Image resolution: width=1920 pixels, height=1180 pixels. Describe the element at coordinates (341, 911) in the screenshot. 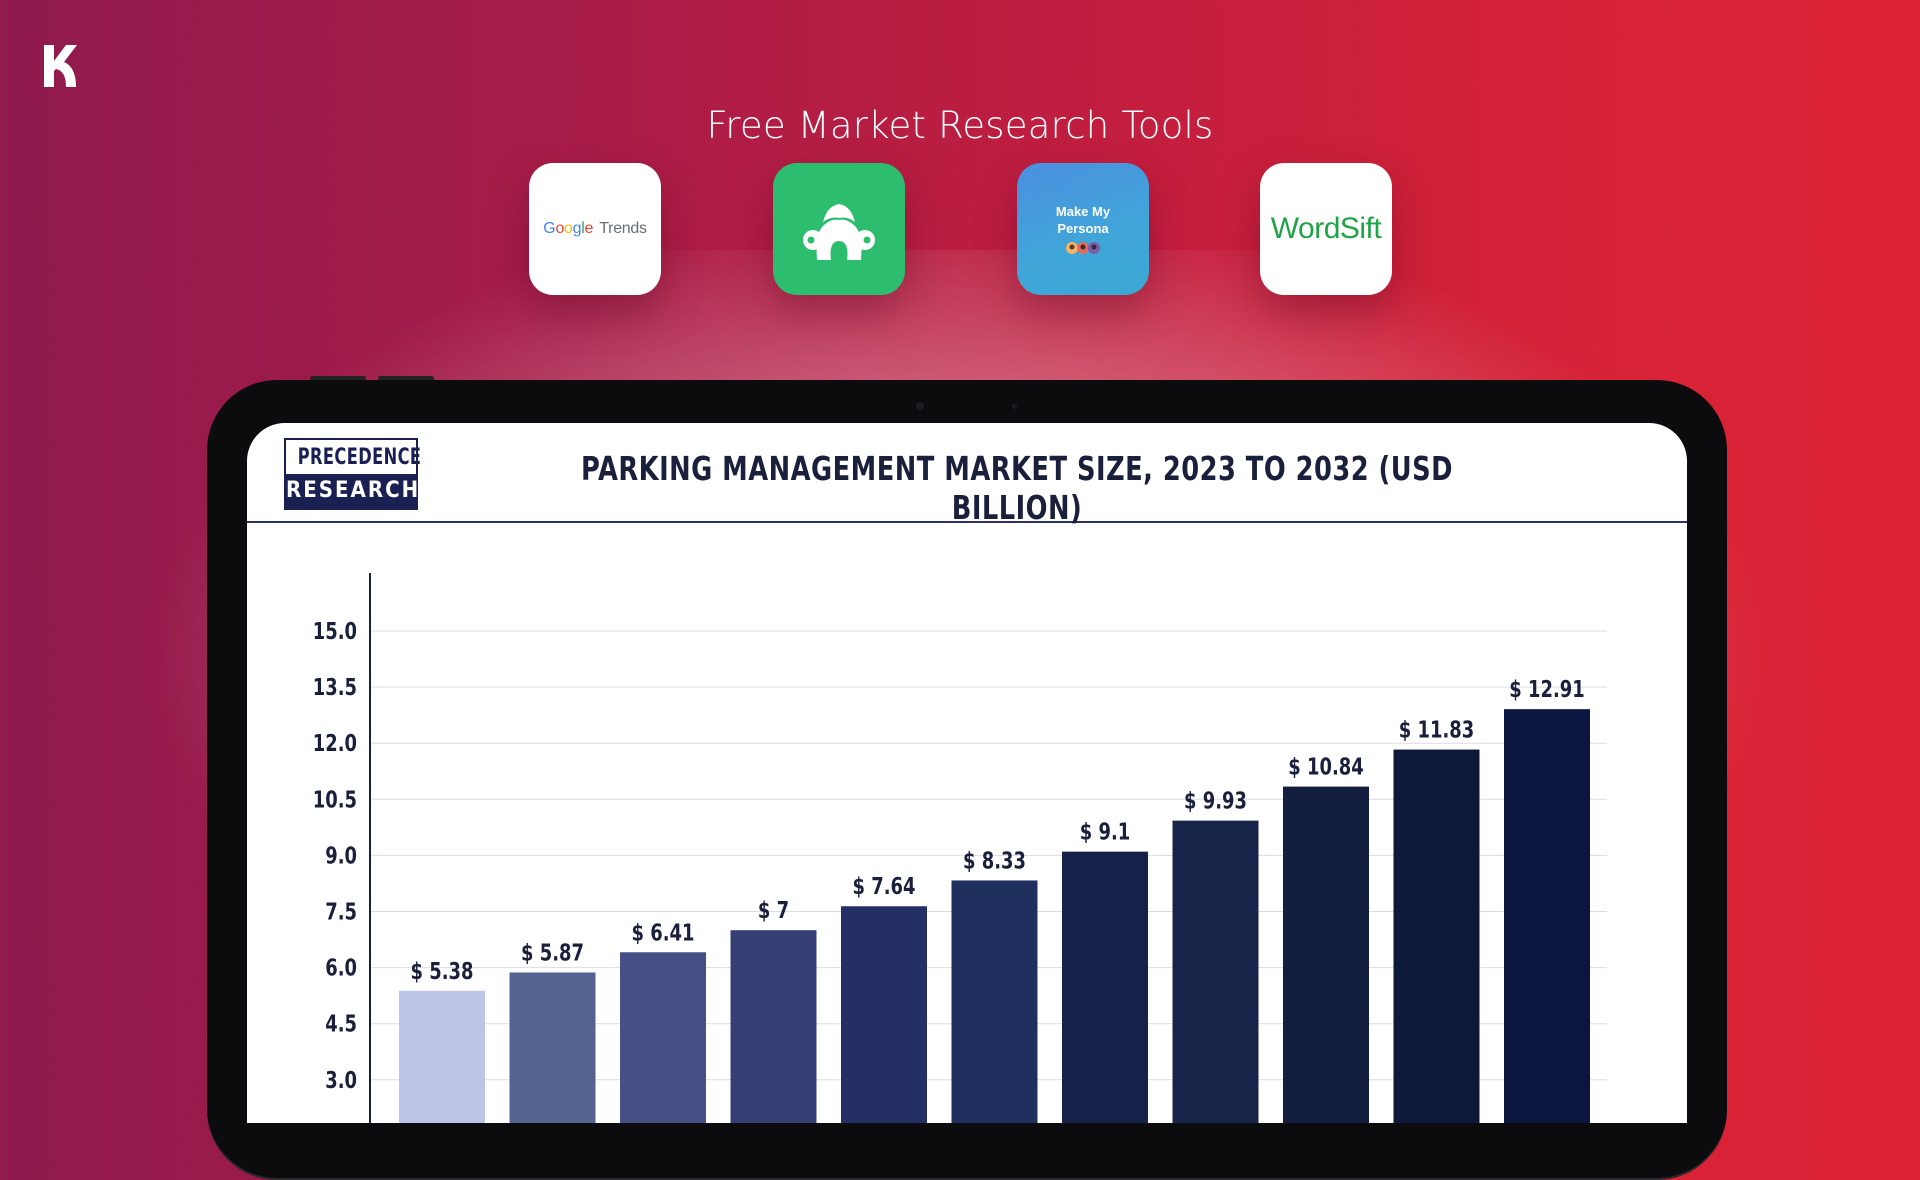

I see `y-tick-label: 7.5` at that location.